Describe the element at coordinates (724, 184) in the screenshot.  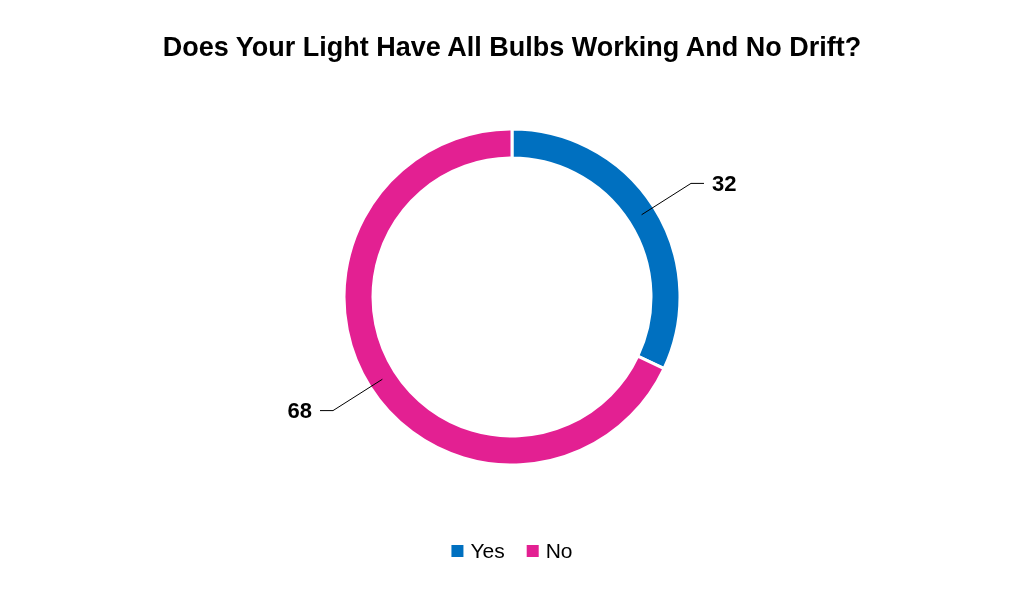
I see `data-label: 32` at that location.